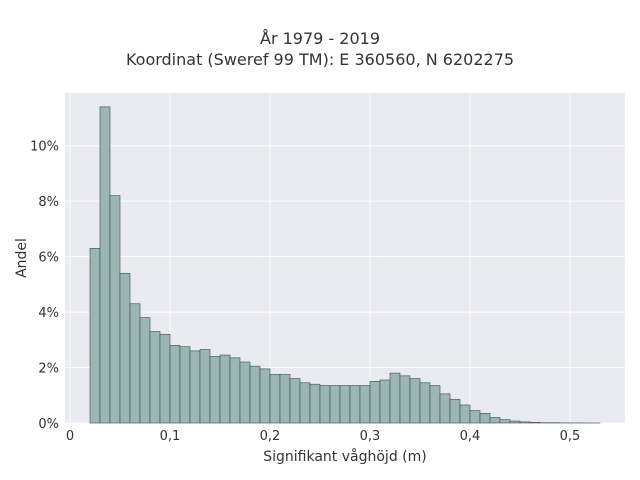  What do you see at coordinates (370, 436) in the screenshot?
I see `x-tick-label: 0,3` at bounding box center [370, 436].